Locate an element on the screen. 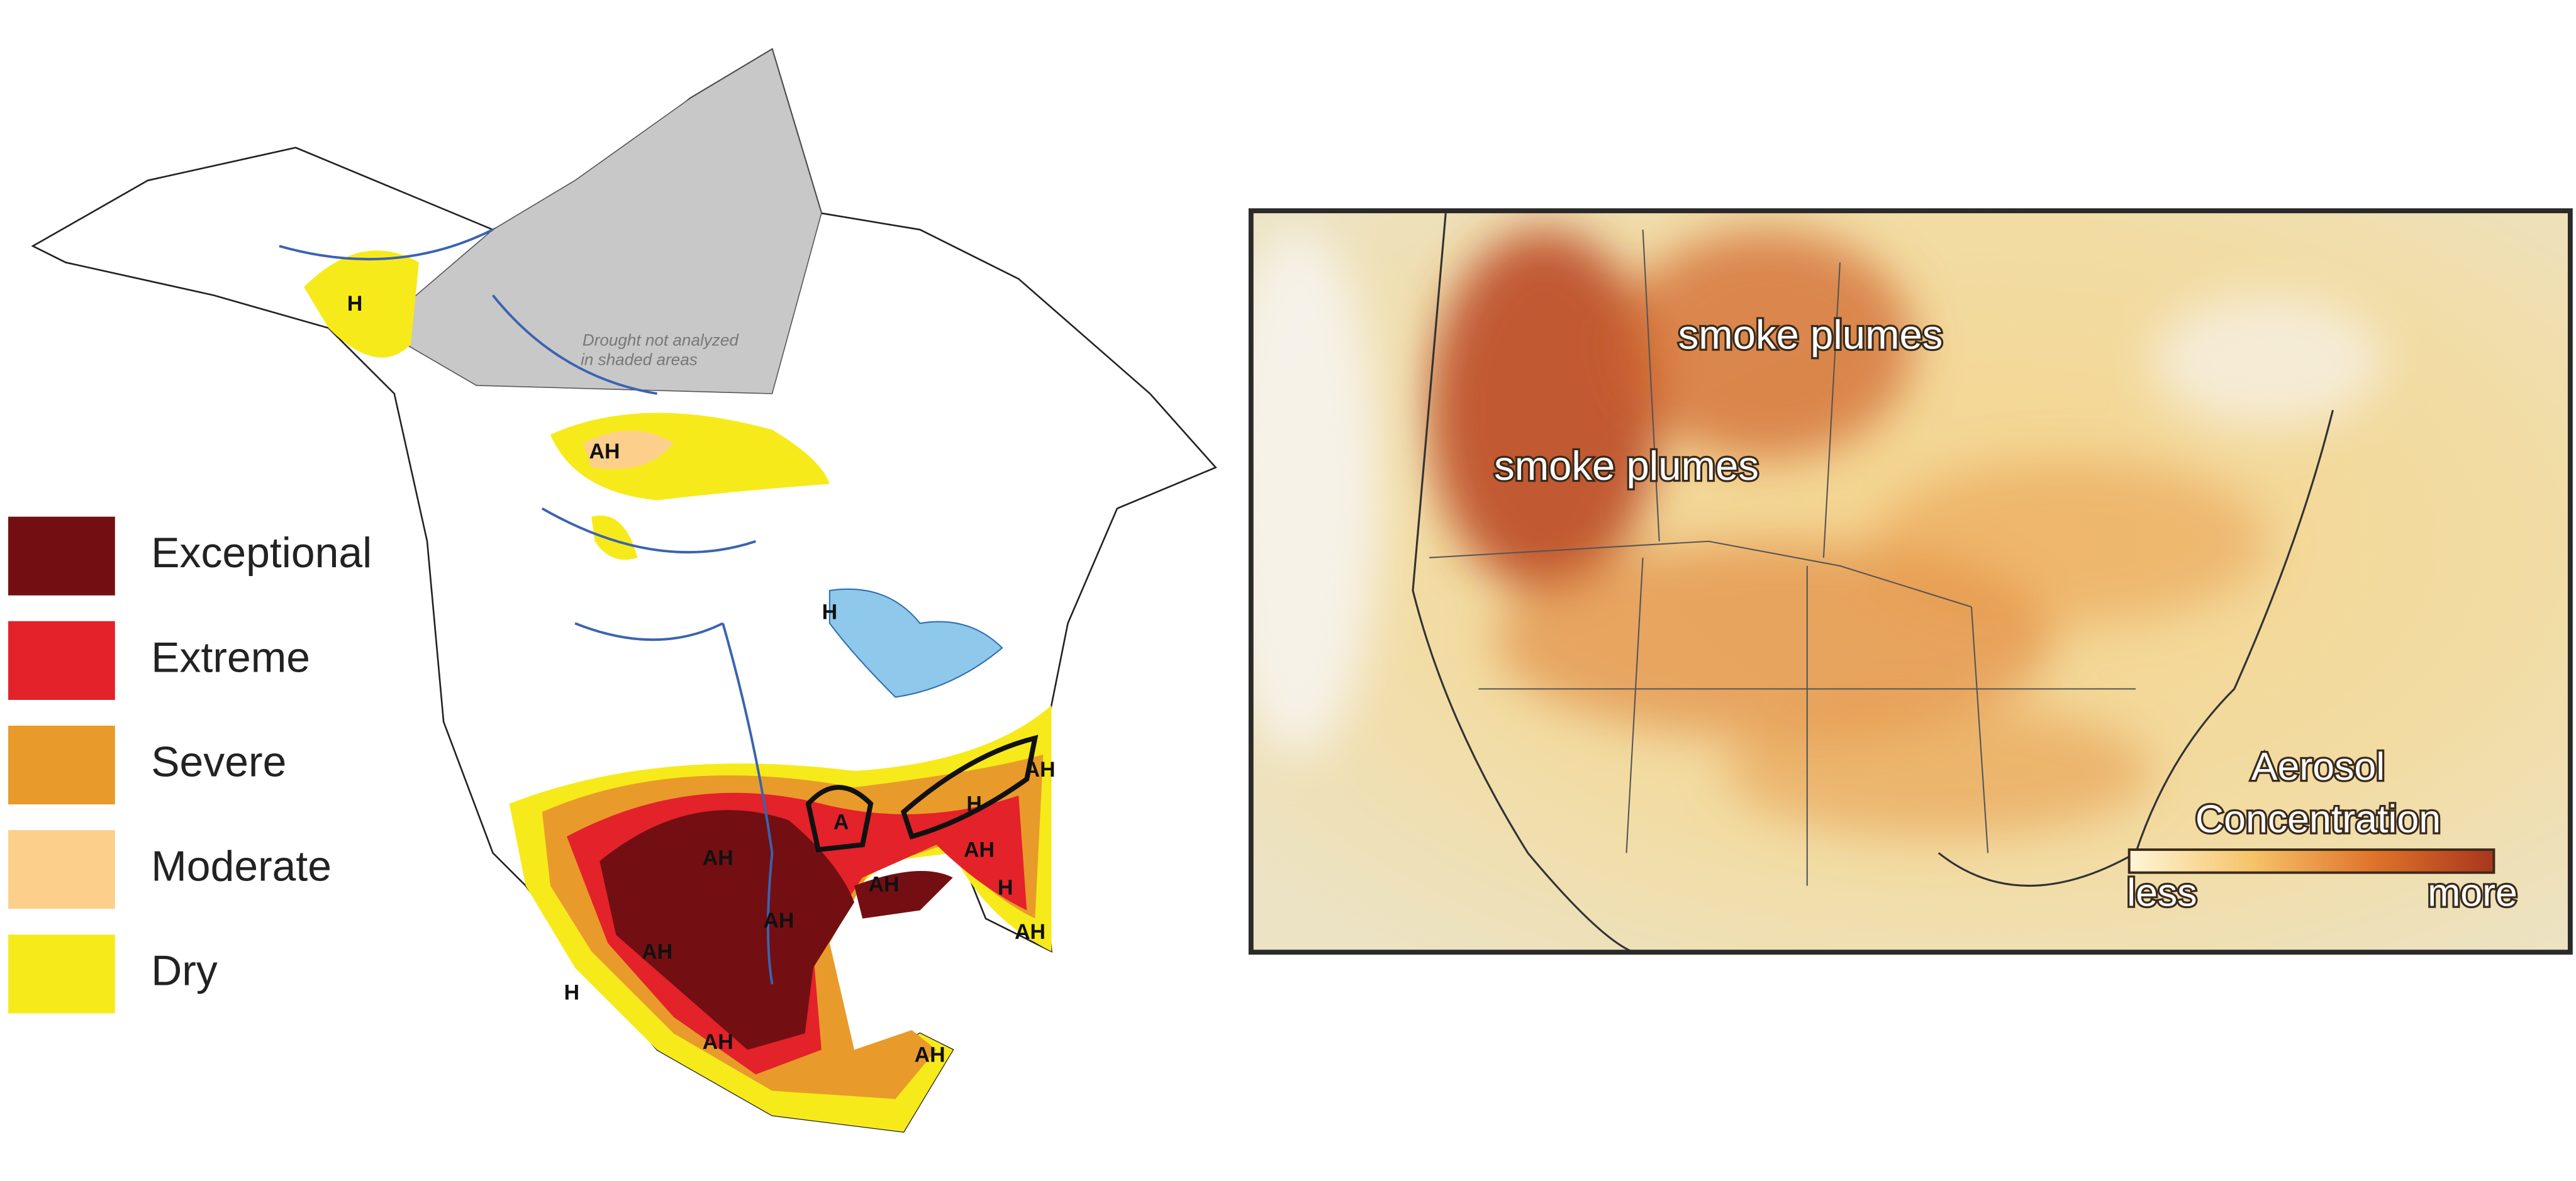 The image size is (2576, 1181). colorbar-high: more is located at coordinates (2472, 893).